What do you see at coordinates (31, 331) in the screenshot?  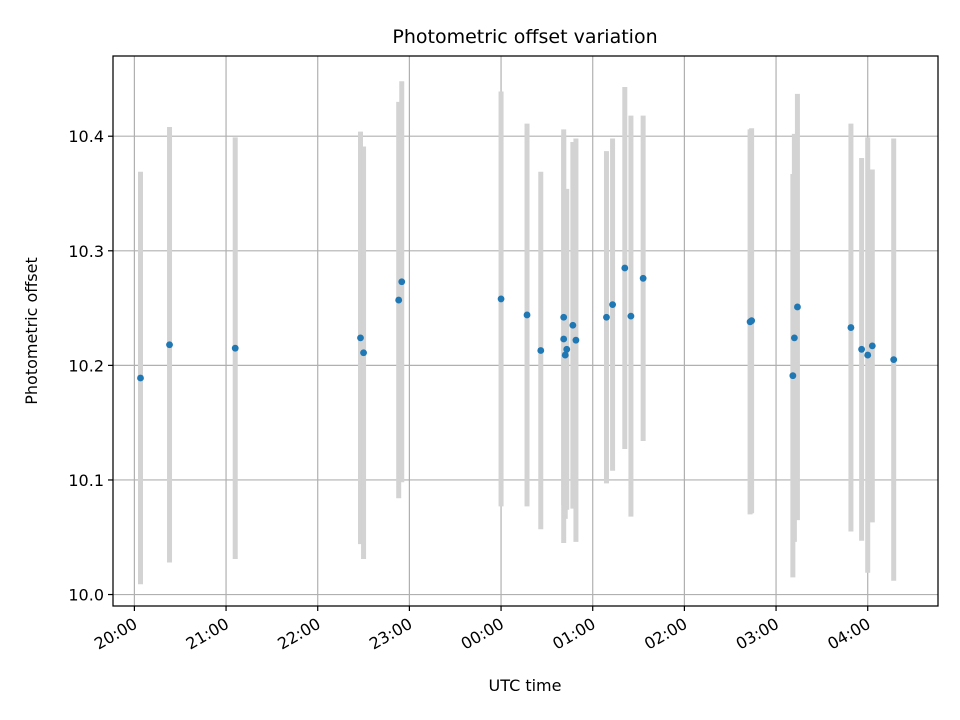 I see `y-axis-label: Photometric offset` at bounding box center [31, 331].